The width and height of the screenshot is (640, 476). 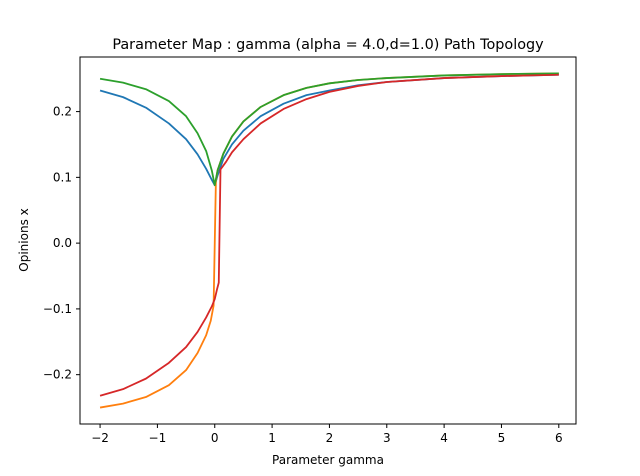 What do you see at coordinates (215, 438) in the screenshot?
I see `x-tick-label: 0` at bounding box center [215, 438].